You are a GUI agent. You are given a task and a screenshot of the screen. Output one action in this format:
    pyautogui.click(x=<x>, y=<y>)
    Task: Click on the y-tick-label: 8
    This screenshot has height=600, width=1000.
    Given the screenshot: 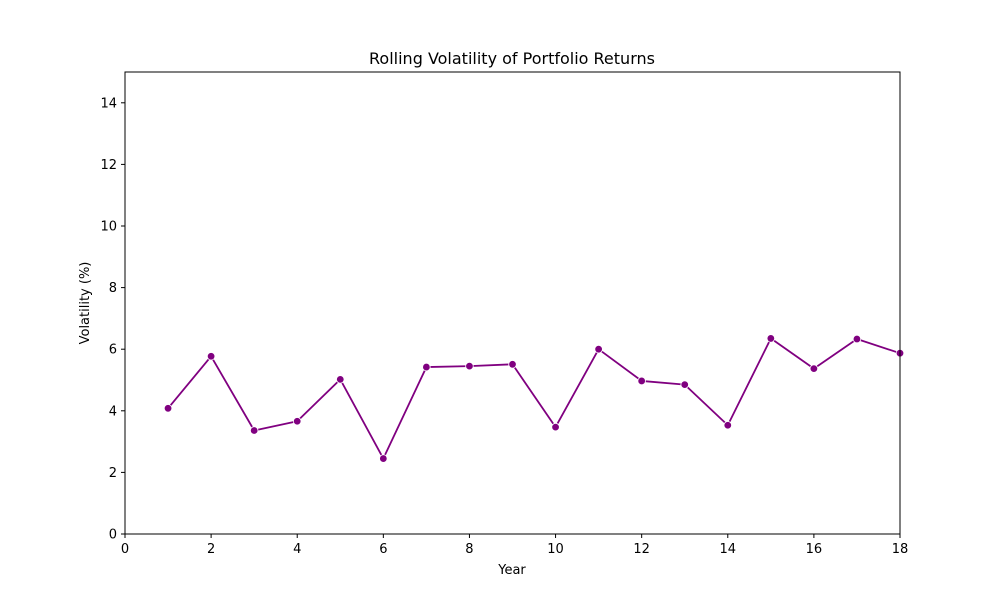 What is the action you would take?
    pyautogui.click(x=113, y=288)
    